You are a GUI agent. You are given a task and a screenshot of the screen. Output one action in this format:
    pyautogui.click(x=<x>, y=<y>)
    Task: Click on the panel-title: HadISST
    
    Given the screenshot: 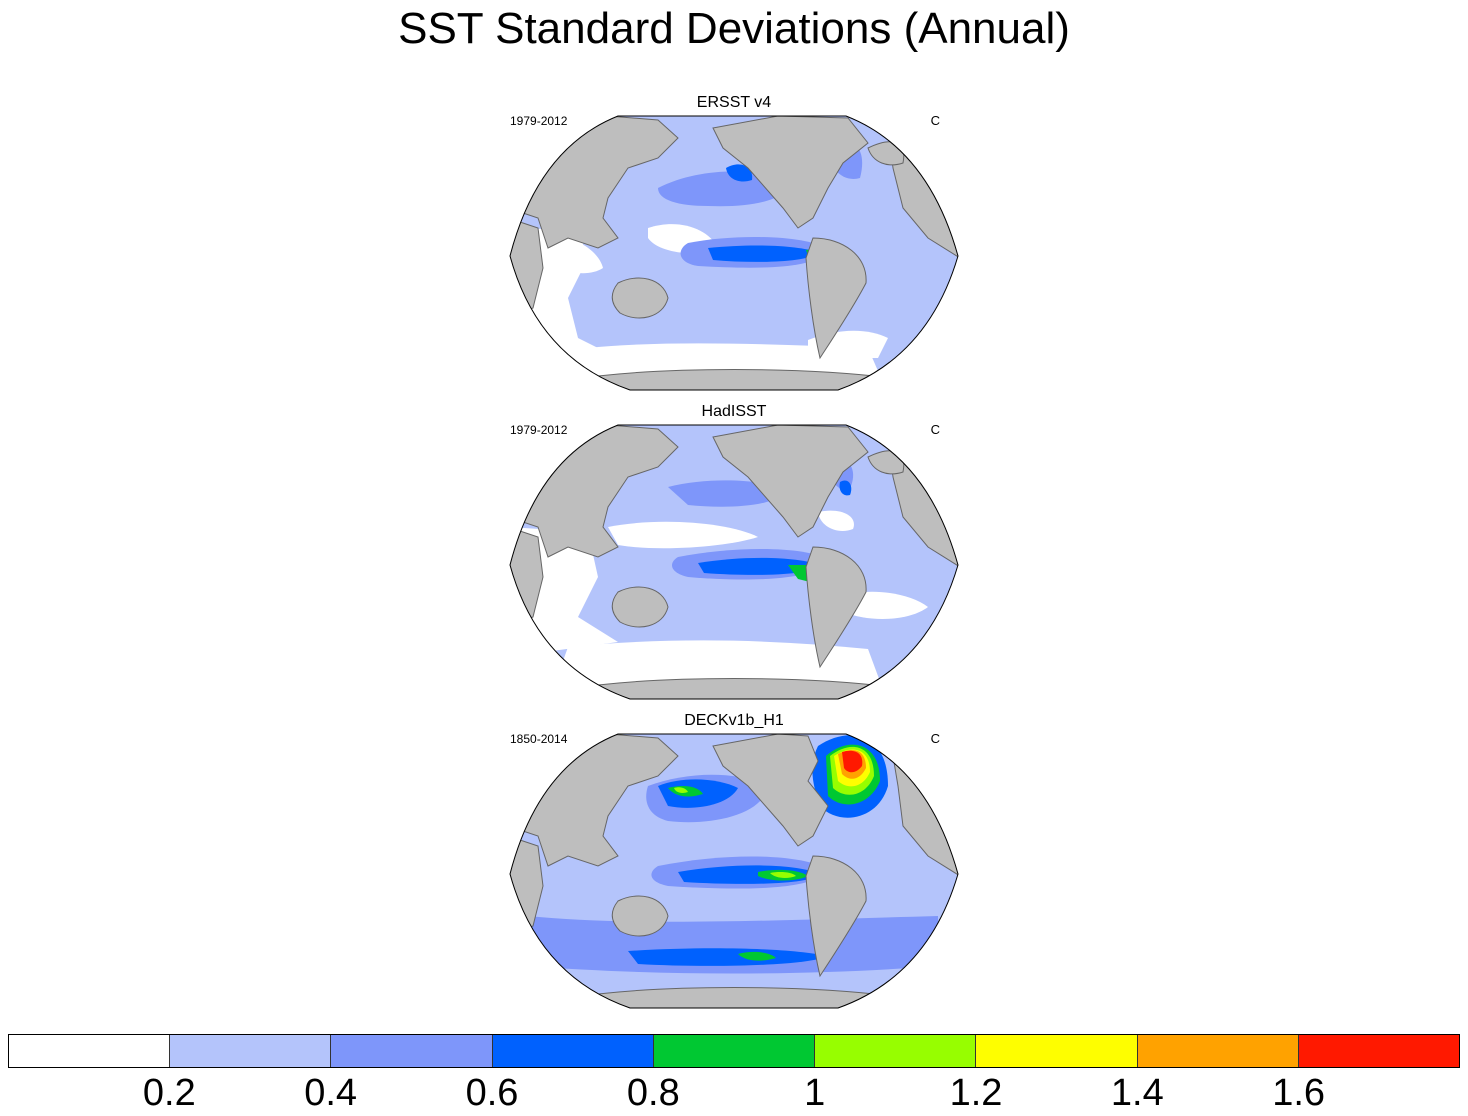 What is the action you would take?
    pyautogui.click(x=734, y=411)
    